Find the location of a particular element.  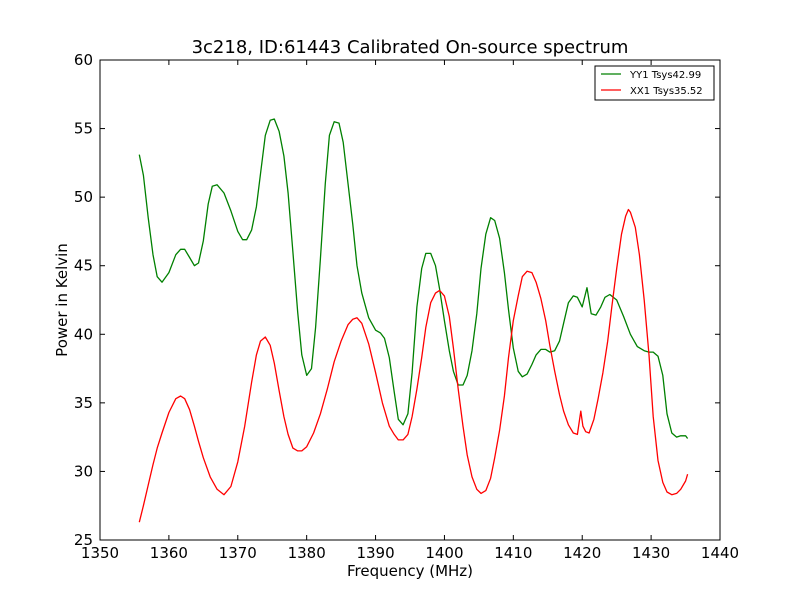

x-tick-label: 1440 is located at coordinates (720, 553).